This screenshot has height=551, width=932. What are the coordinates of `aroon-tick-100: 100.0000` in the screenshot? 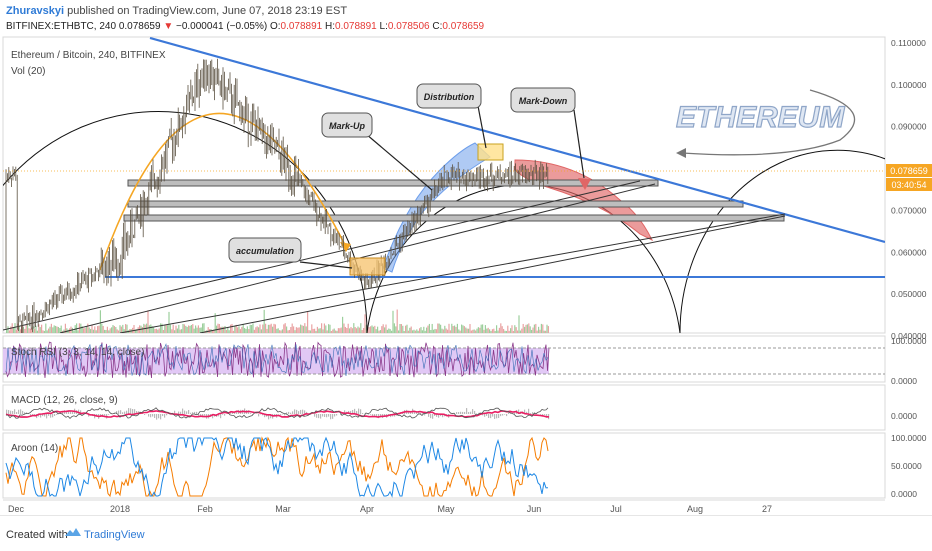 It's located at (909, 438).